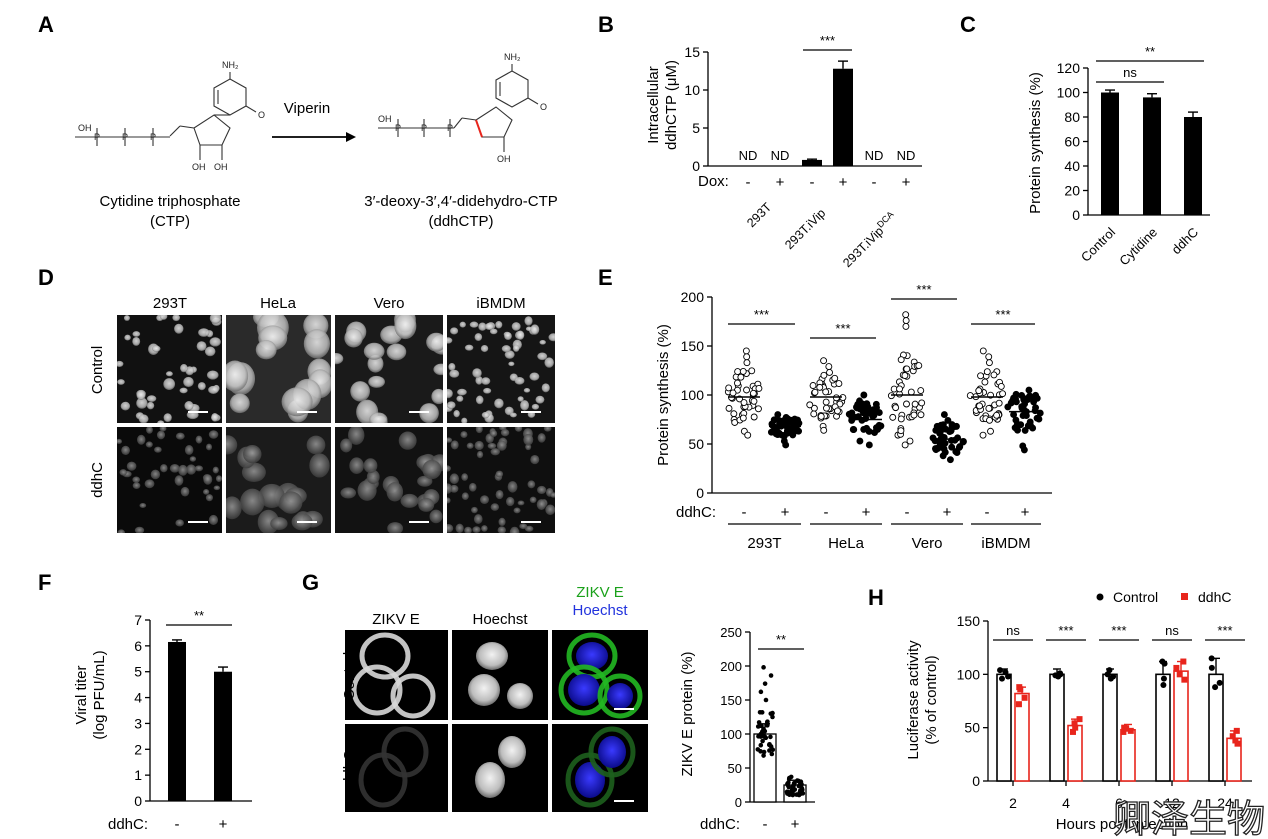  I want to click on micrograph-293t-control-texture, so click(169, 369).